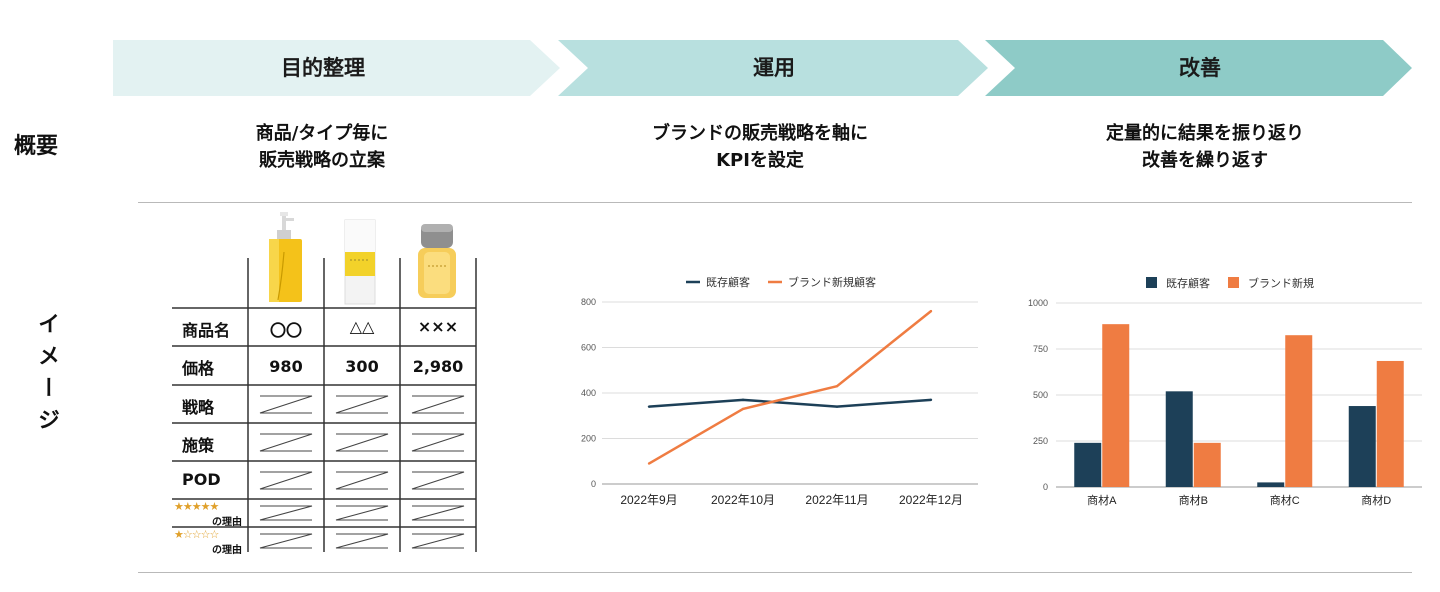 The width and height of the screenshot is (1440, 592). What do you see at coordinates (437, 261) in the screenshot?
I see `serum-jar-icon` at bounding box center [437, 261].